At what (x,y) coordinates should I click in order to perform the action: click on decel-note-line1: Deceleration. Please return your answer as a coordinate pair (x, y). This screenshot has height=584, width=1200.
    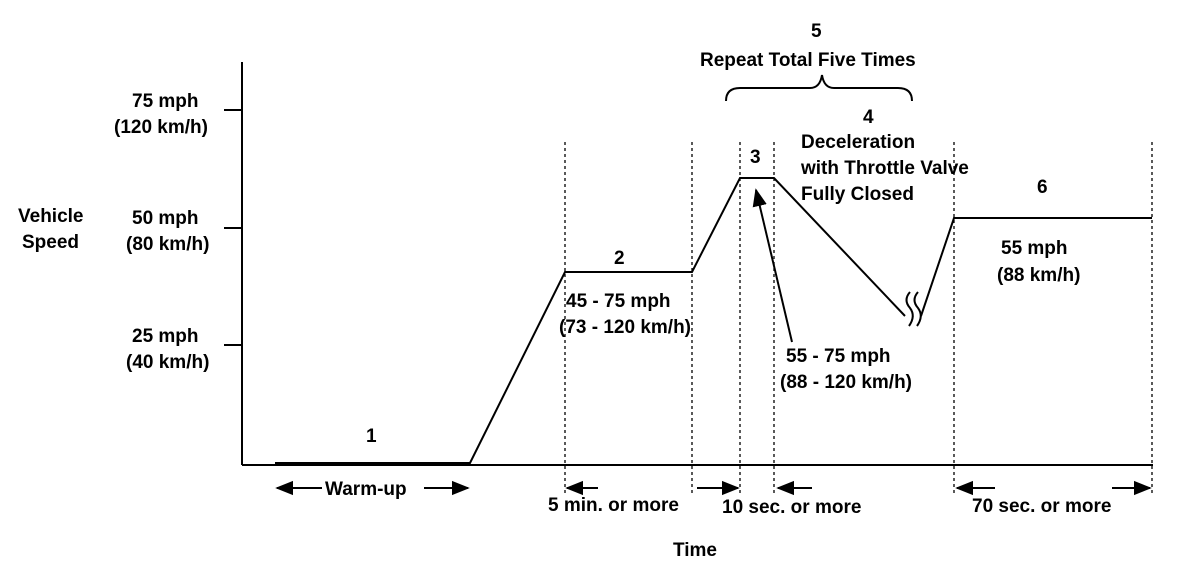
    Looking at the image, I should click on (858, 142).